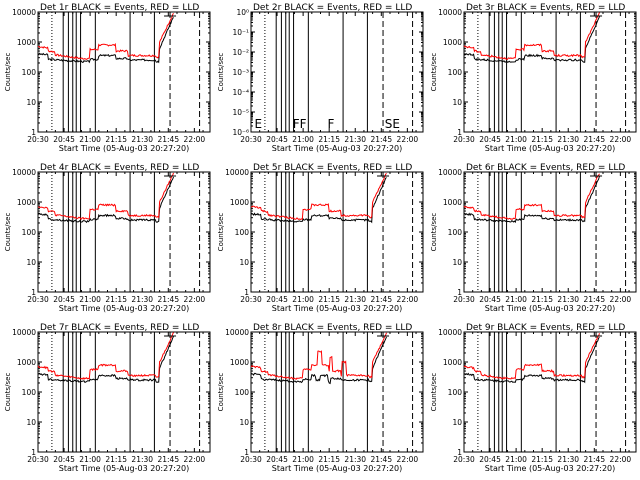  I want to click on y-tick-label: 10⁻⁵, so click(240, 112).